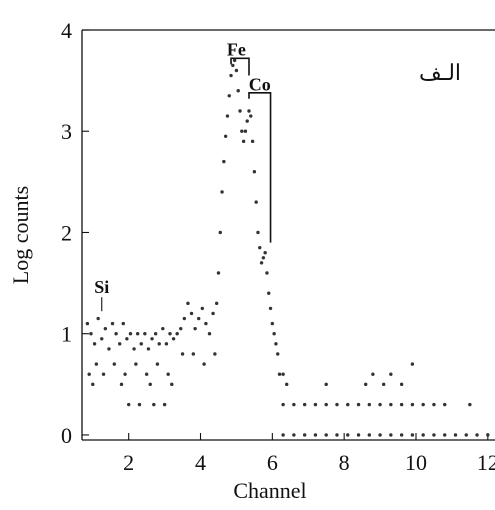 This screenshot has height=510, width=495. What do you see at coordinates (20, 235) in the screenshot?
I see `y-axis-label: Log counts` at bounding box center [20, 235].